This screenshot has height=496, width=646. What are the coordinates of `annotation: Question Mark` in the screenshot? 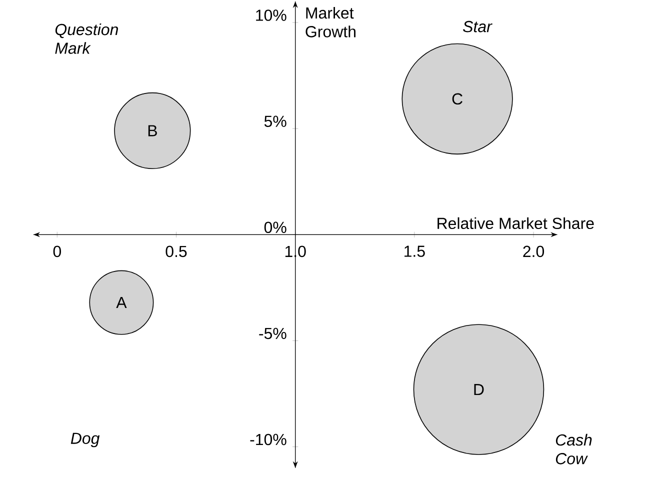 It's located at (86, 38).